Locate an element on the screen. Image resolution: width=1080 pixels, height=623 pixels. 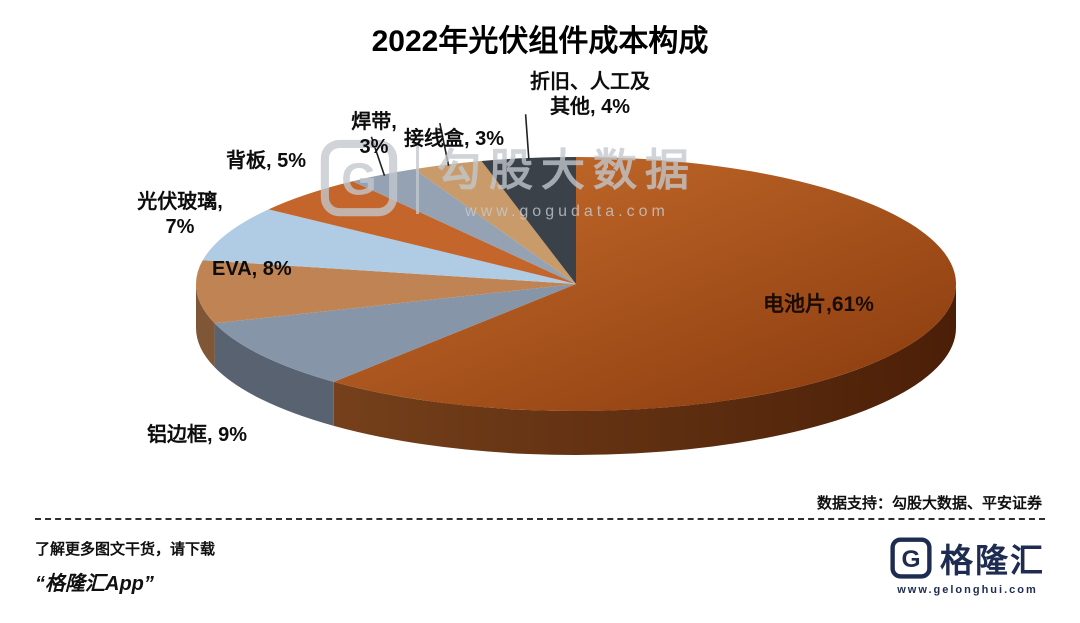
gelonghui-brand-name: 格隆汇 is located at coordinates (992, 560).